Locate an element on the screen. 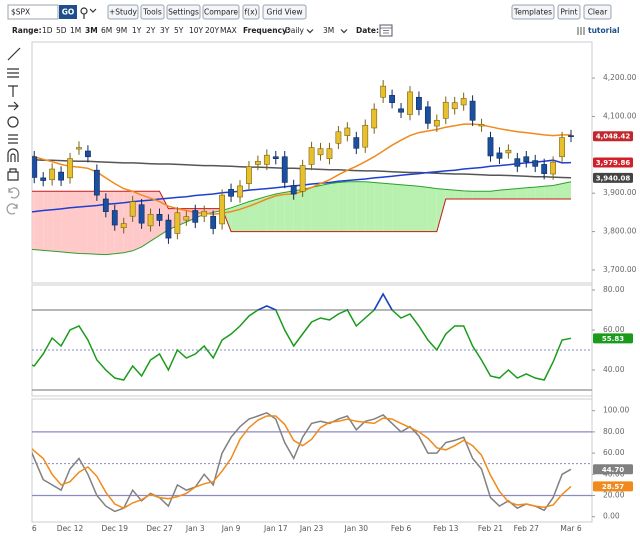 The image size is (640, 541). range-option: 10Y is located at coordinates (196, 30).